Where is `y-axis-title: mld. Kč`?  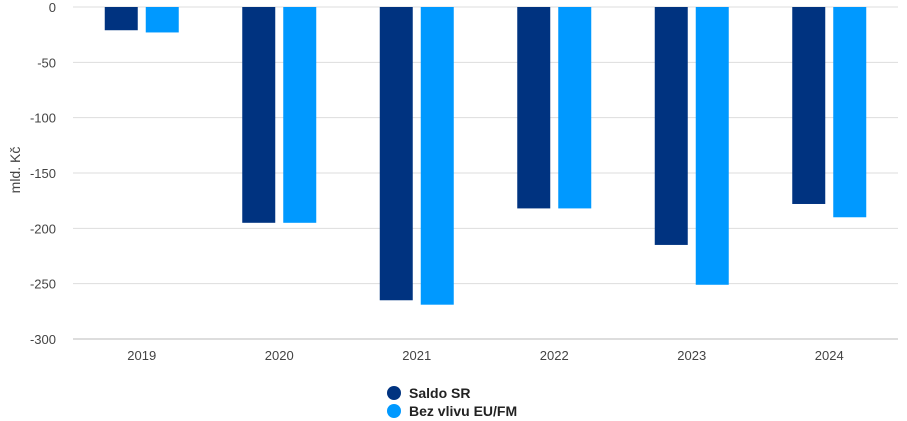
y-axis-title: mld. Kč is located at coordinates (15, 170).